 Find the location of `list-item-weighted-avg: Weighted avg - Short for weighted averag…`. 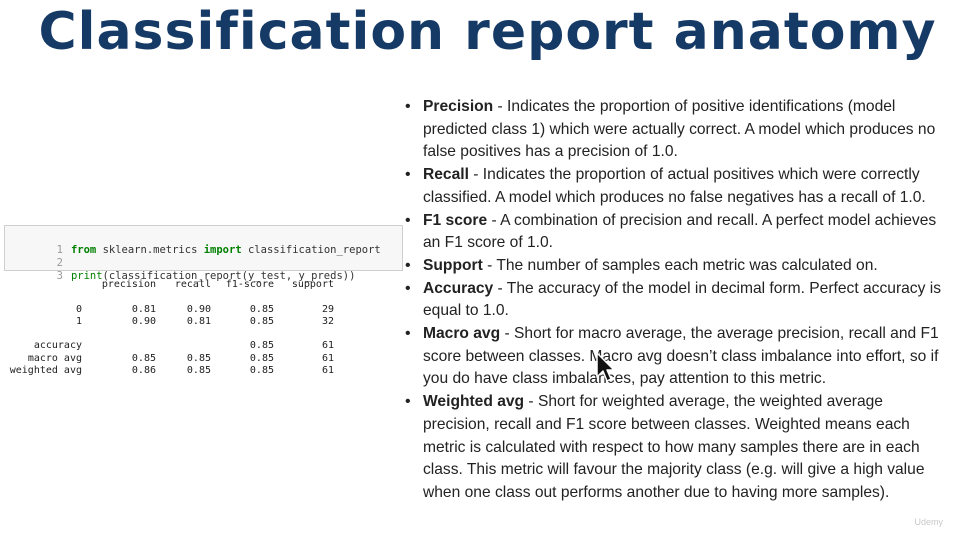

list-item-weighted-avg: Weighted avg - Short for weighted averag… is located at coordinates (679, 448).